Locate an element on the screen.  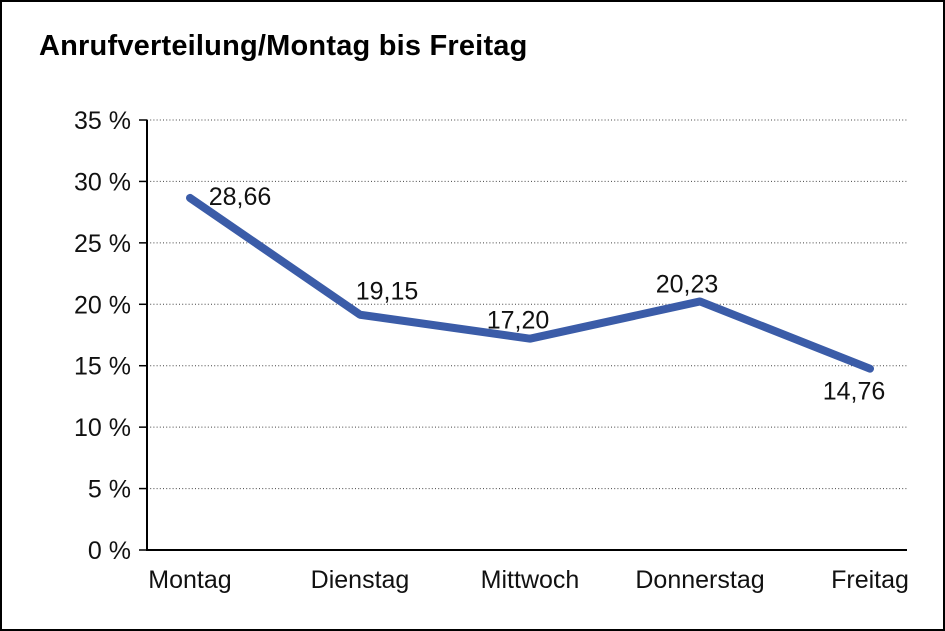
y-axis-tick-label: 10 % is located at coordinates (102, 428).